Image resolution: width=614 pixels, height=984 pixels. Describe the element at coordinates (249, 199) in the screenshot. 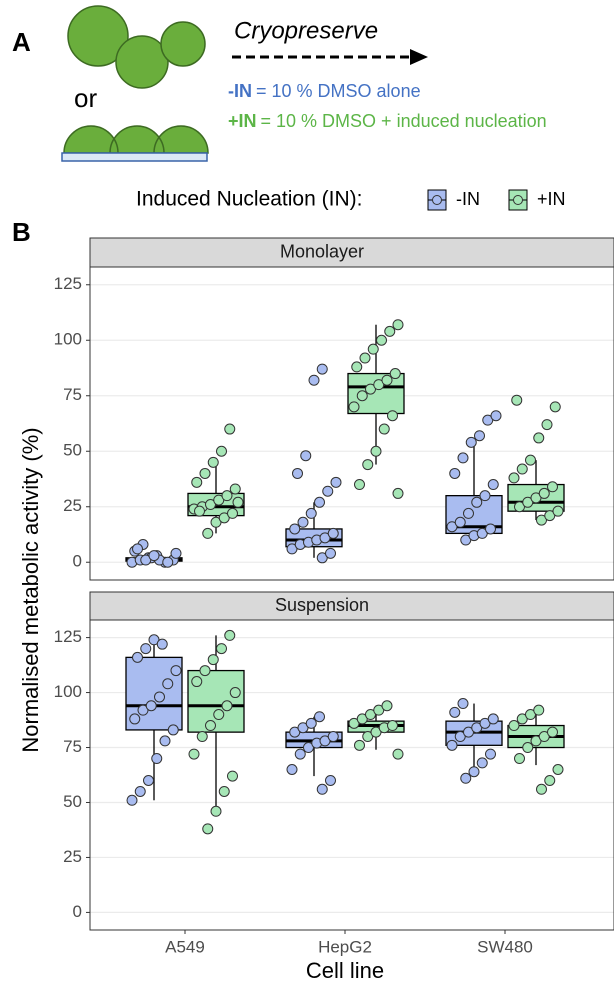

I see `legend-title: Induced Nucleation (IN):` at that location.